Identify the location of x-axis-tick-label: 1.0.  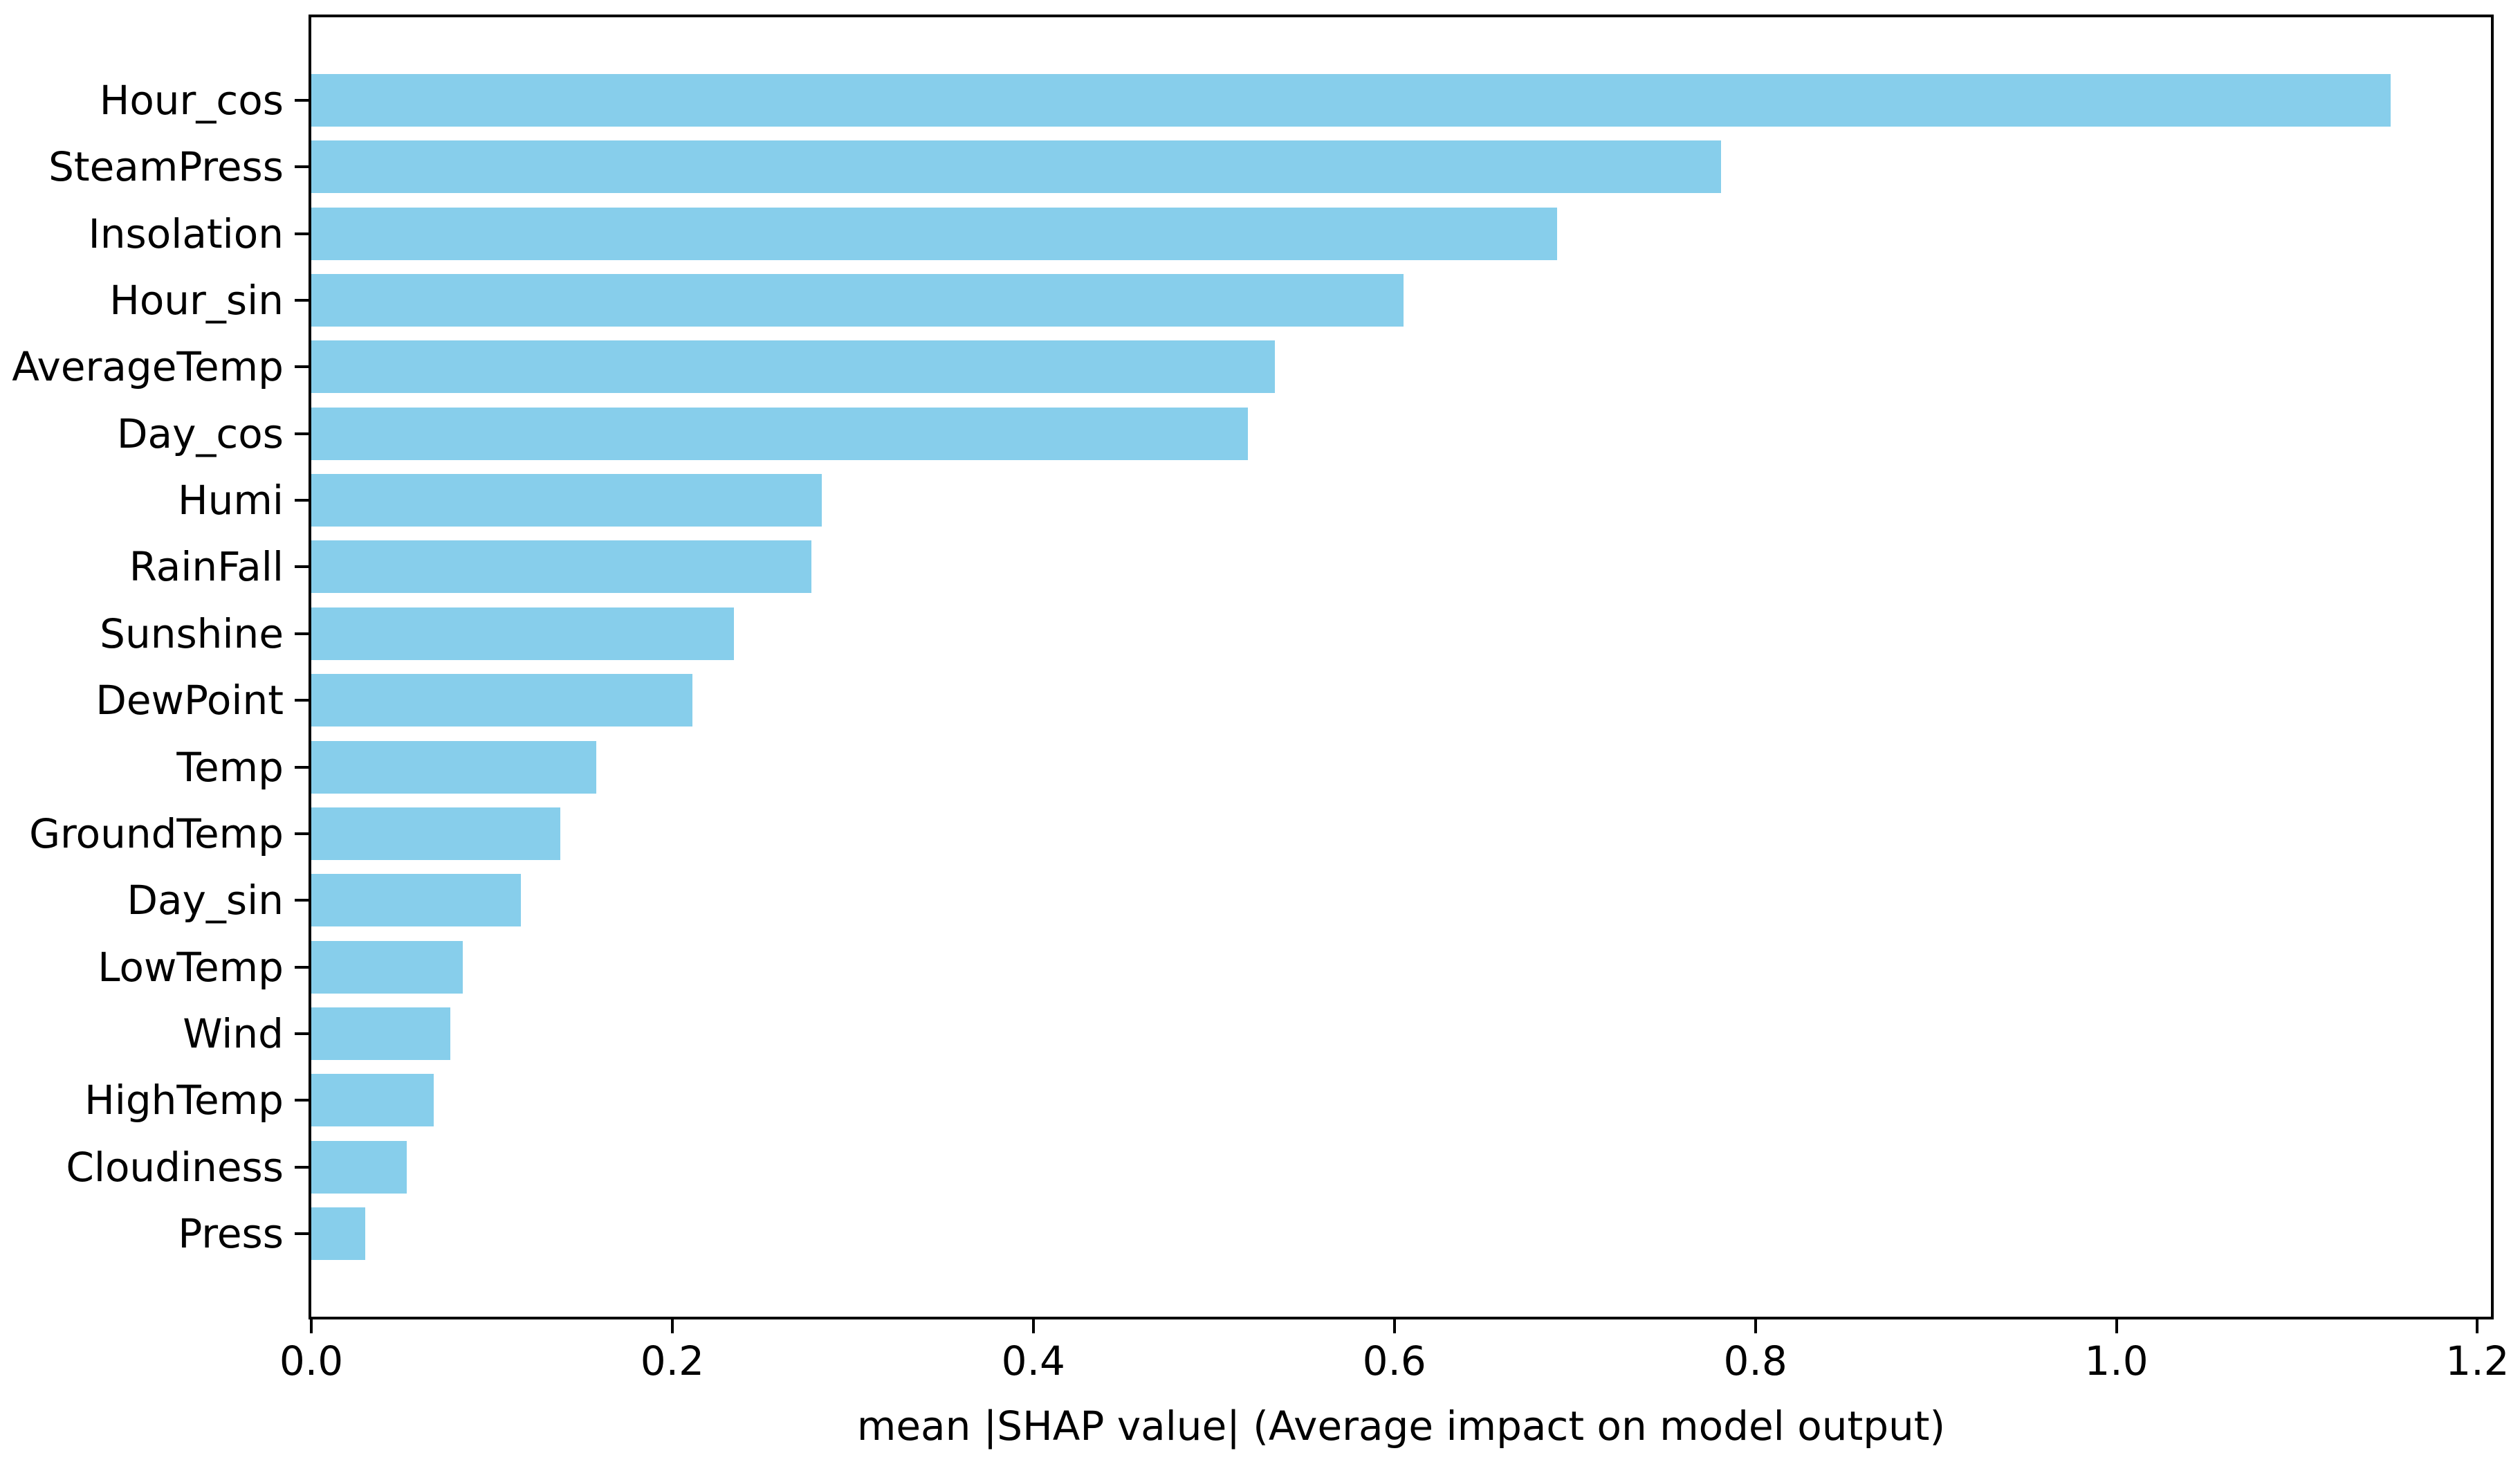
(2116, 1361).